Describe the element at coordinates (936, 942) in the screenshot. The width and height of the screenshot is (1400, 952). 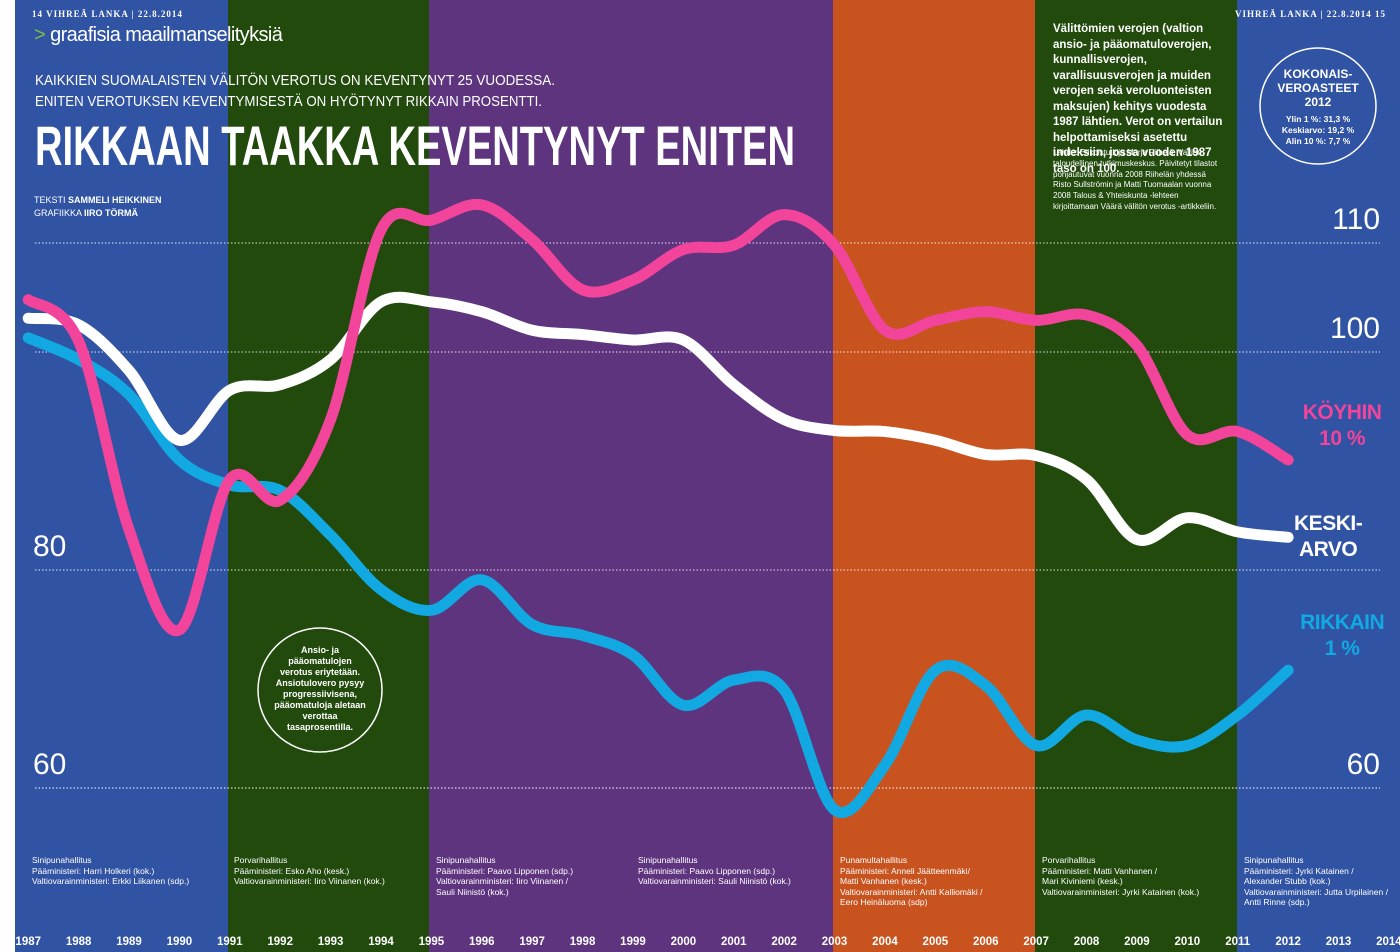
I see `x-tick-label: 2005` at that location.